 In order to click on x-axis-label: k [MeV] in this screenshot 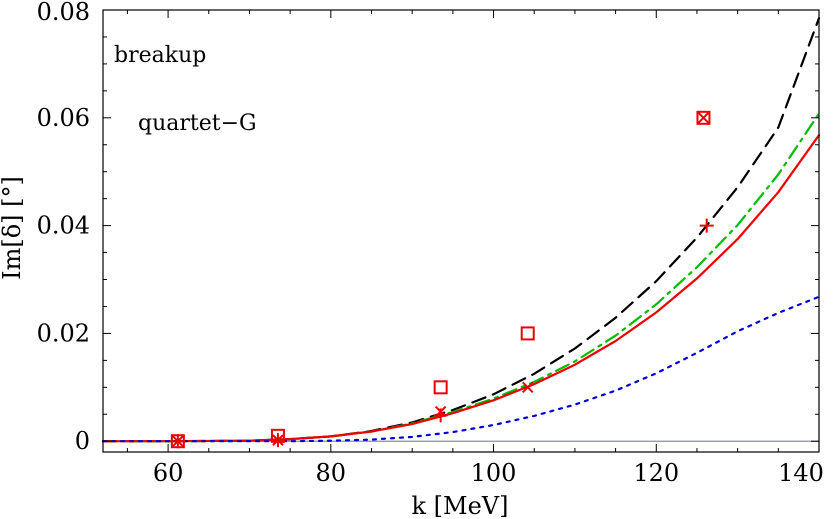, I will do `click(459, 505)`.